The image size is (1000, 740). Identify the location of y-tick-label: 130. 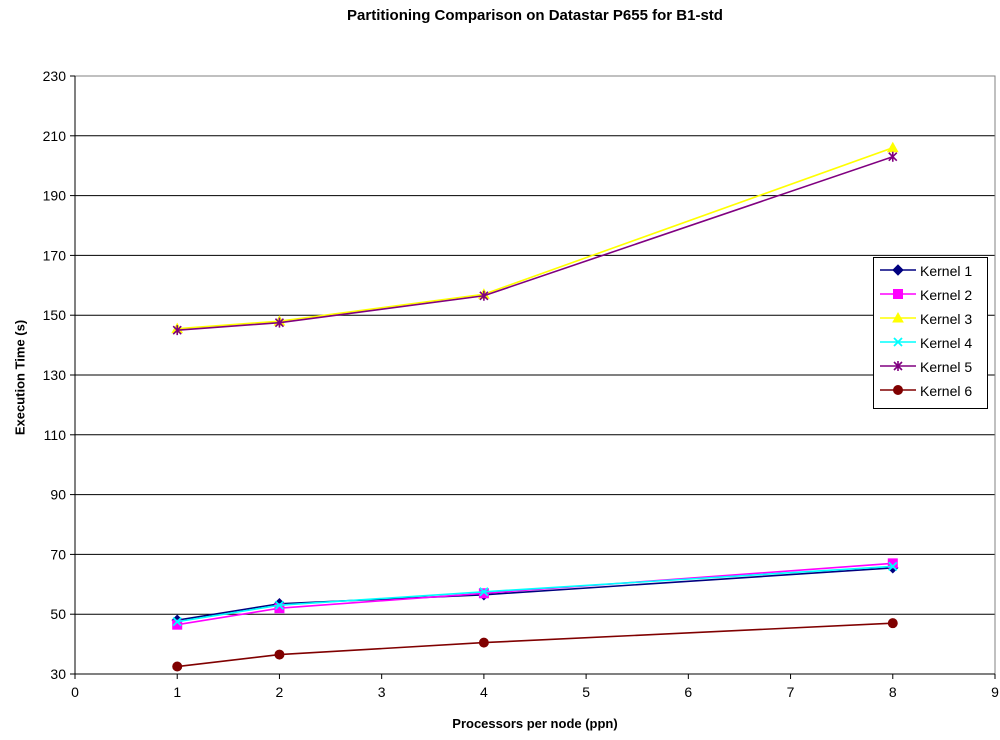
(55, 375).